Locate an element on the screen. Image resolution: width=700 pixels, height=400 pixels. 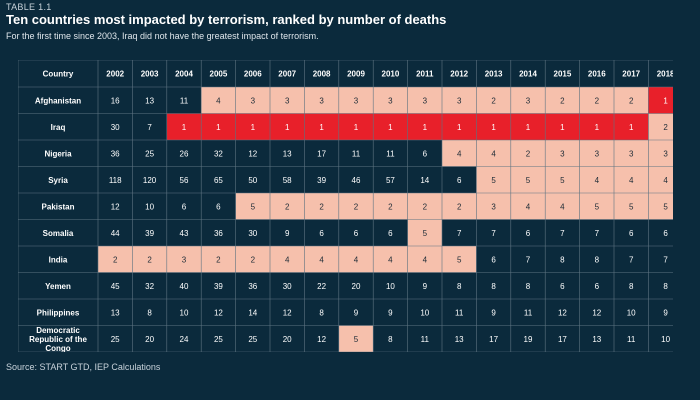
country-label: Democratic Republic of the Congo is located at coordinates (58, 339).